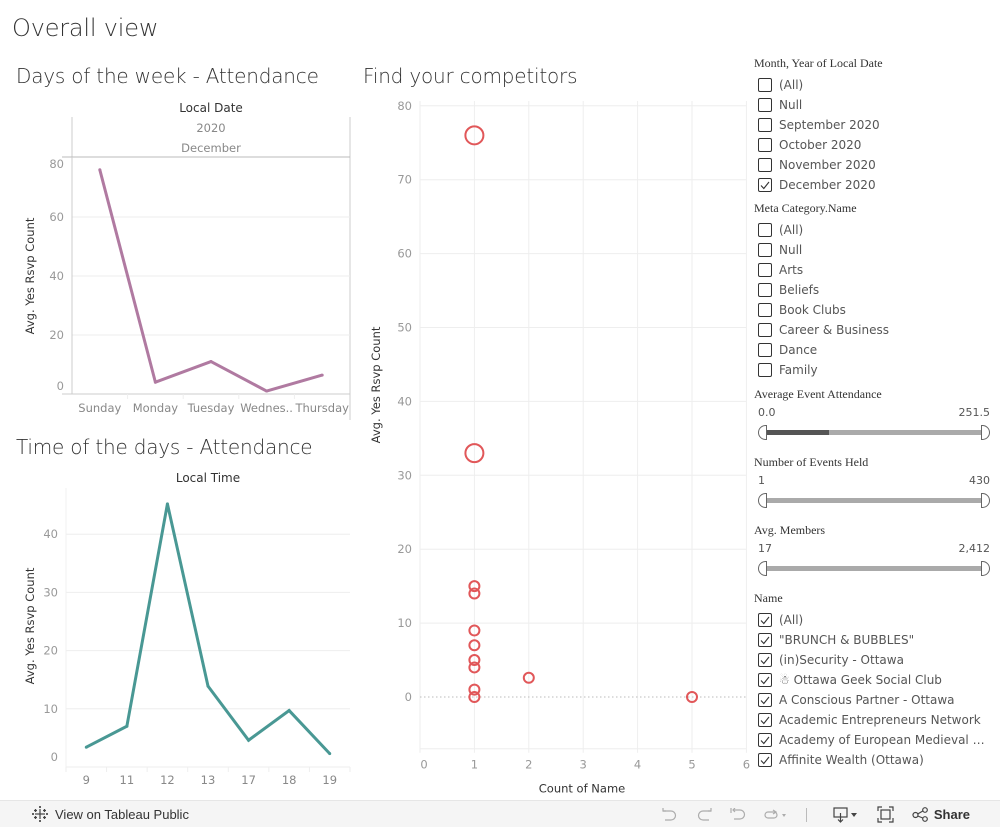 This screenshot has width=1000, height=827. Describe the element at coordinates (885, 814) in the screenshot. I see `fullscreen-button` at that location.